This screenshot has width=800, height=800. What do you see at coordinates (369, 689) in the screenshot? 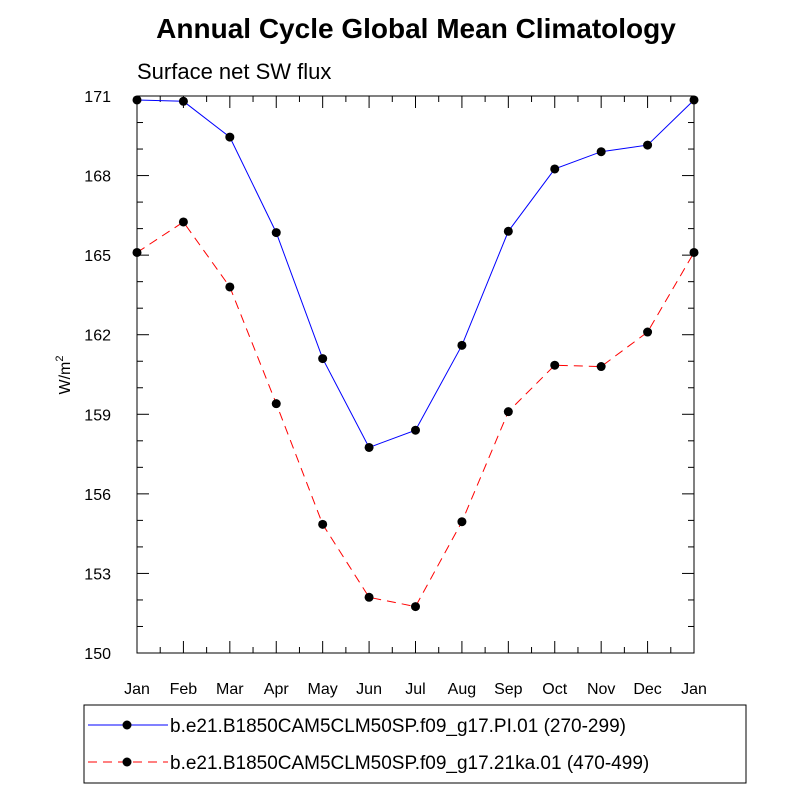
I see `x-tick-label: Jun` at bounding box center [369, 689].